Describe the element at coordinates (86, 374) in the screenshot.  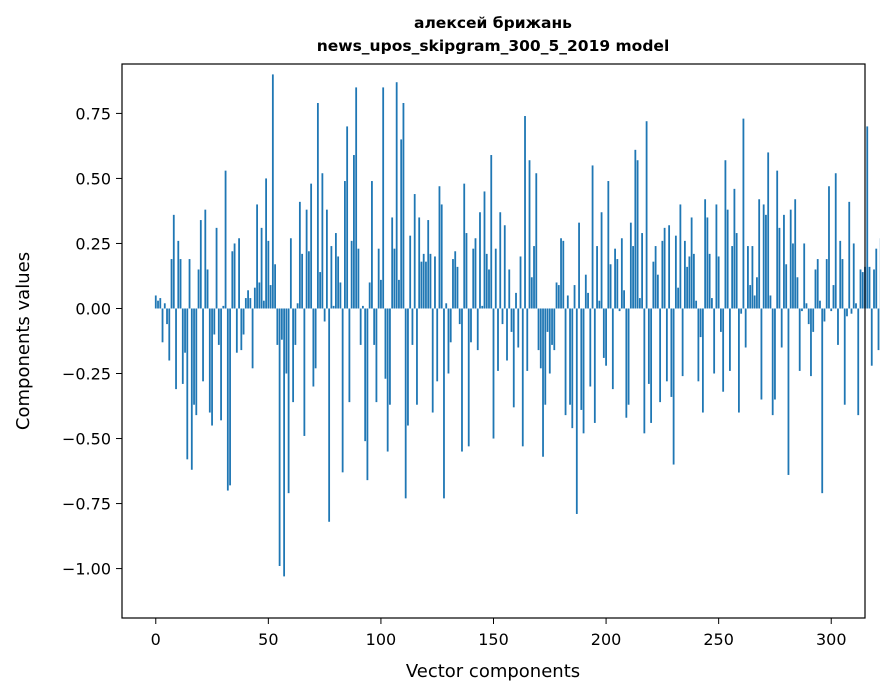
I see `y-tick-label: −0.25` at that location.